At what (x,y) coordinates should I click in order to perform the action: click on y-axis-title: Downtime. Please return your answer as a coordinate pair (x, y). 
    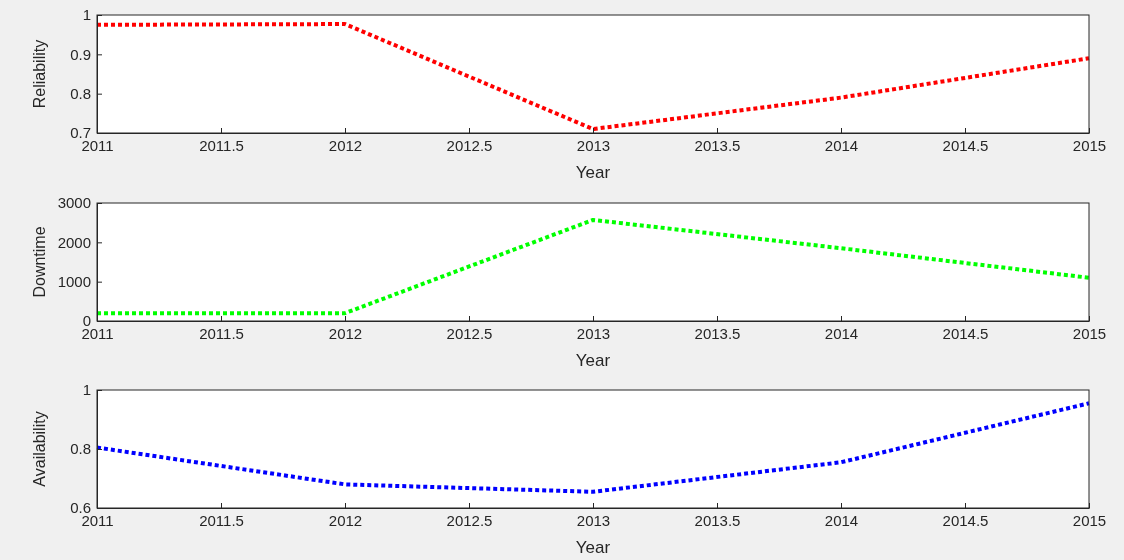
    Looking at the image, I should click on (39, 262).